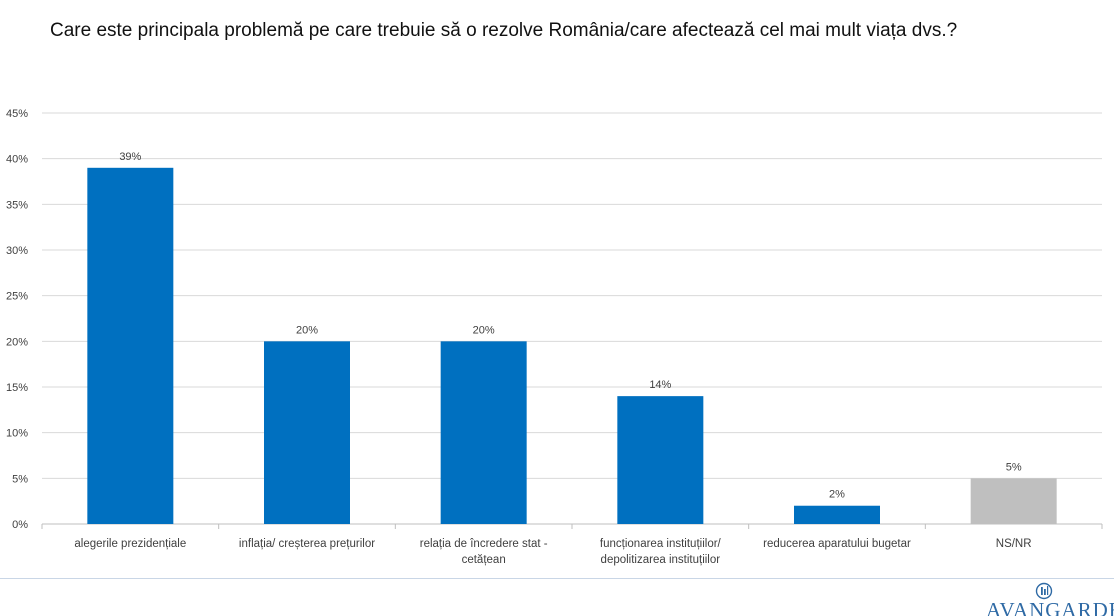  What do you see at coordinates (484, 560) in the screenshot?
I see `x-tick-label: cetățean` at bounding box center [484, 560].